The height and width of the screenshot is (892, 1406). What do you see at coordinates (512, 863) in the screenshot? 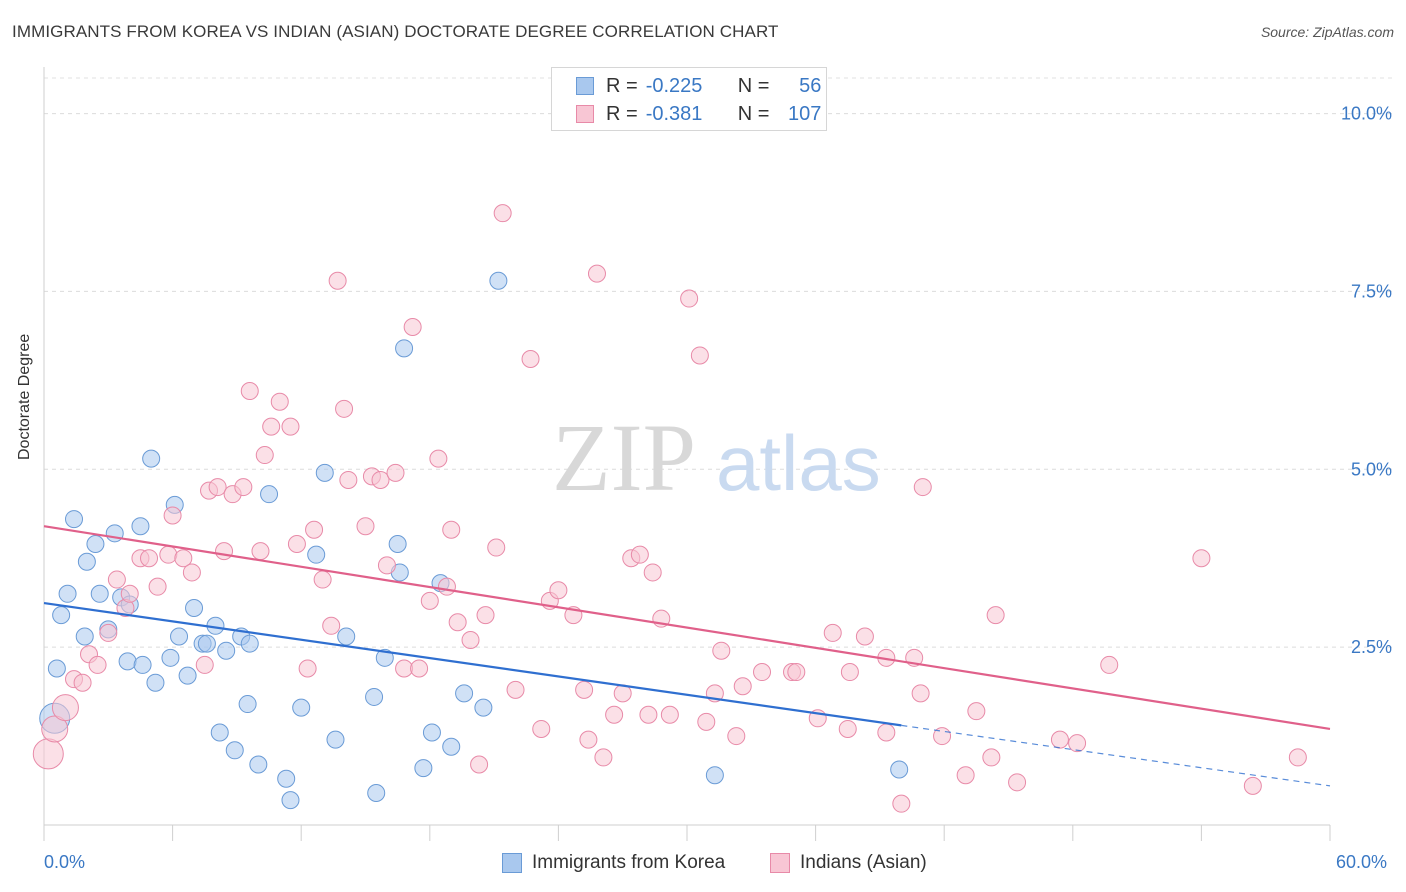
I see `korea-legend-swatch` at bounding box center [512, 863].